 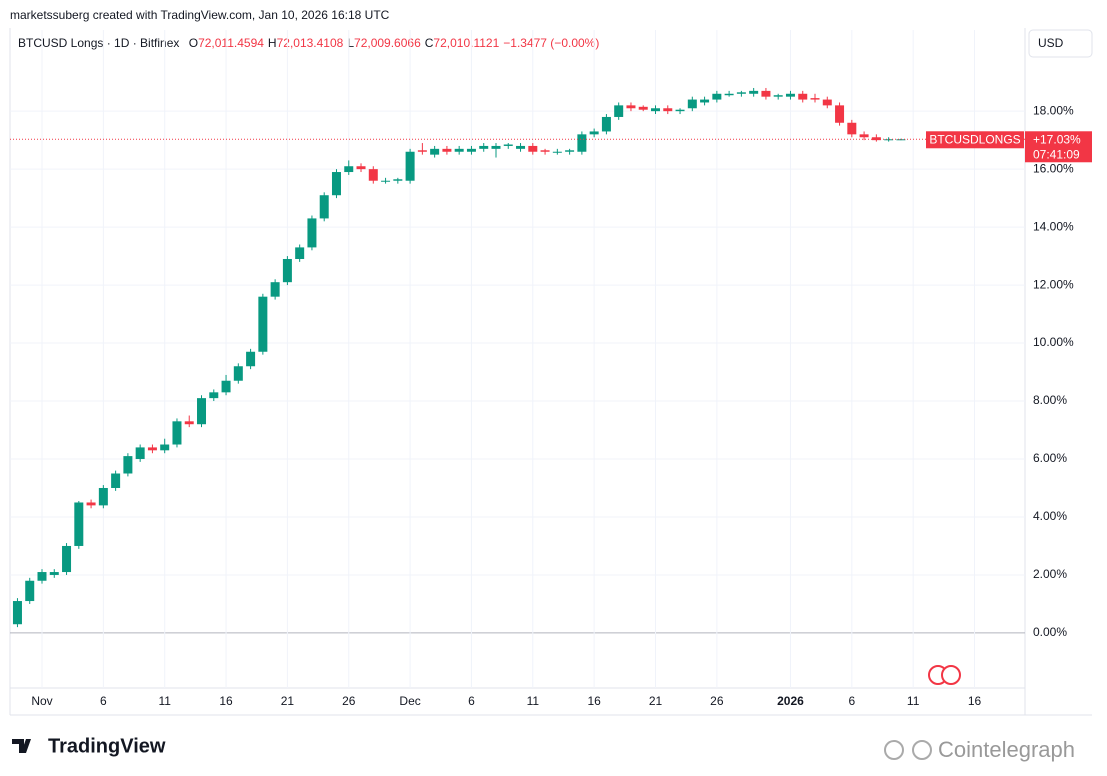 I want to click on currency-button, so click(x=1060, y=43).